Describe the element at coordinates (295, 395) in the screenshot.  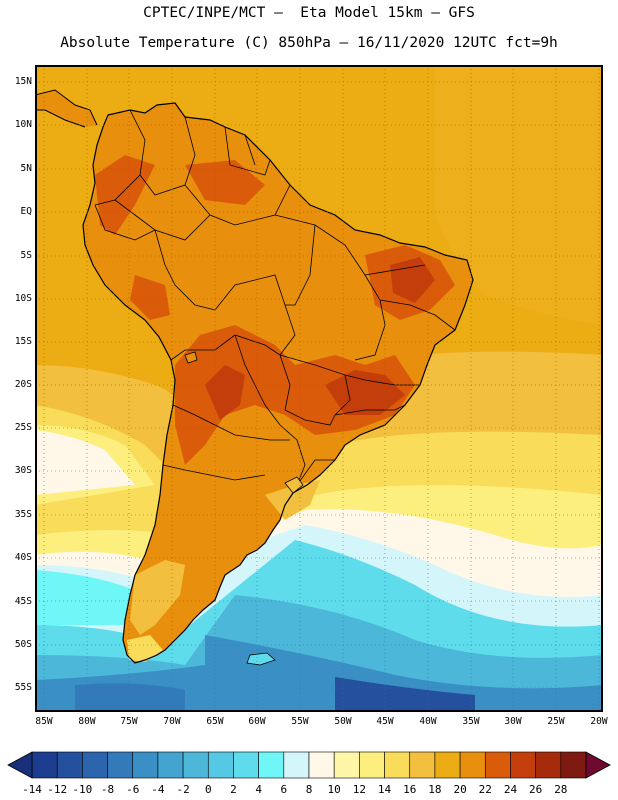
I see `hot-region-central` at that location.